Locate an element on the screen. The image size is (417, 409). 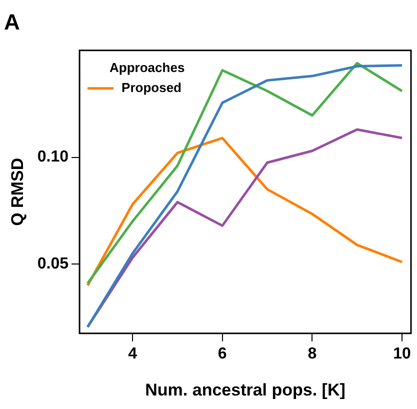
x-tick-label: 4 is located at coordinates (133, 353).